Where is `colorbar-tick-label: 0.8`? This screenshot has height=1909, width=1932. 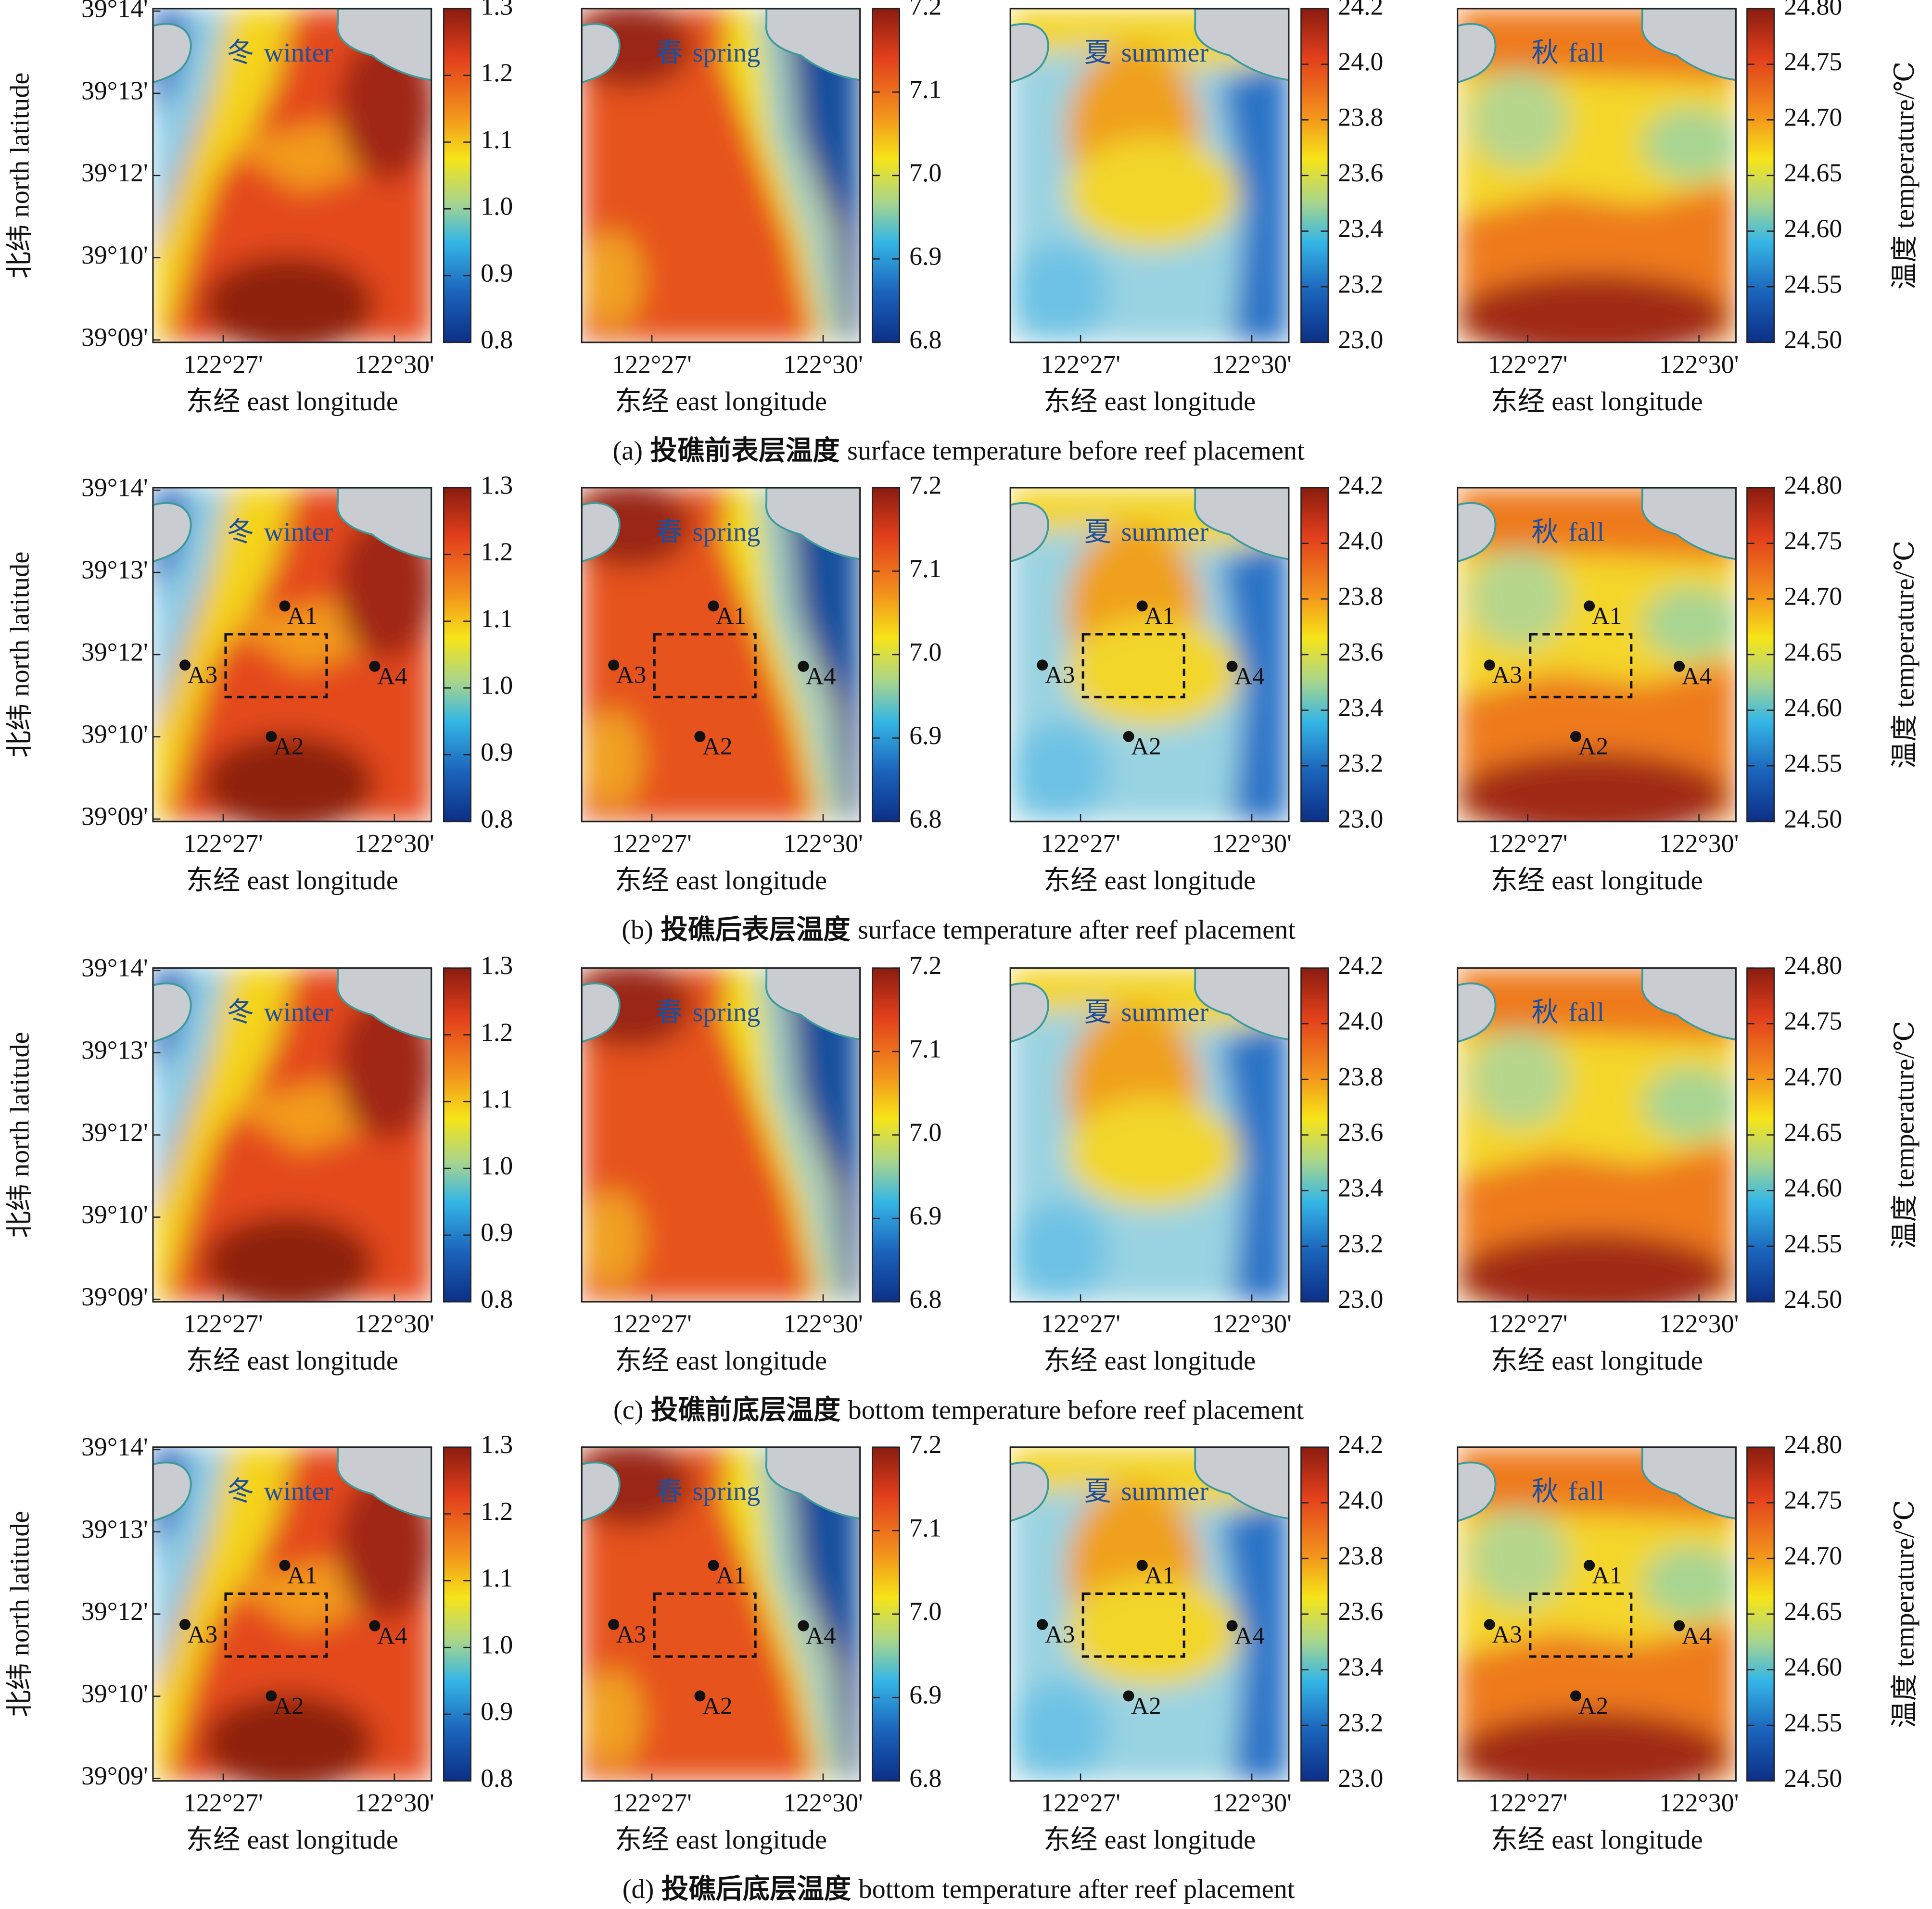 colorbar-tick-label: 0.8 is located at coordinates (497, 339).